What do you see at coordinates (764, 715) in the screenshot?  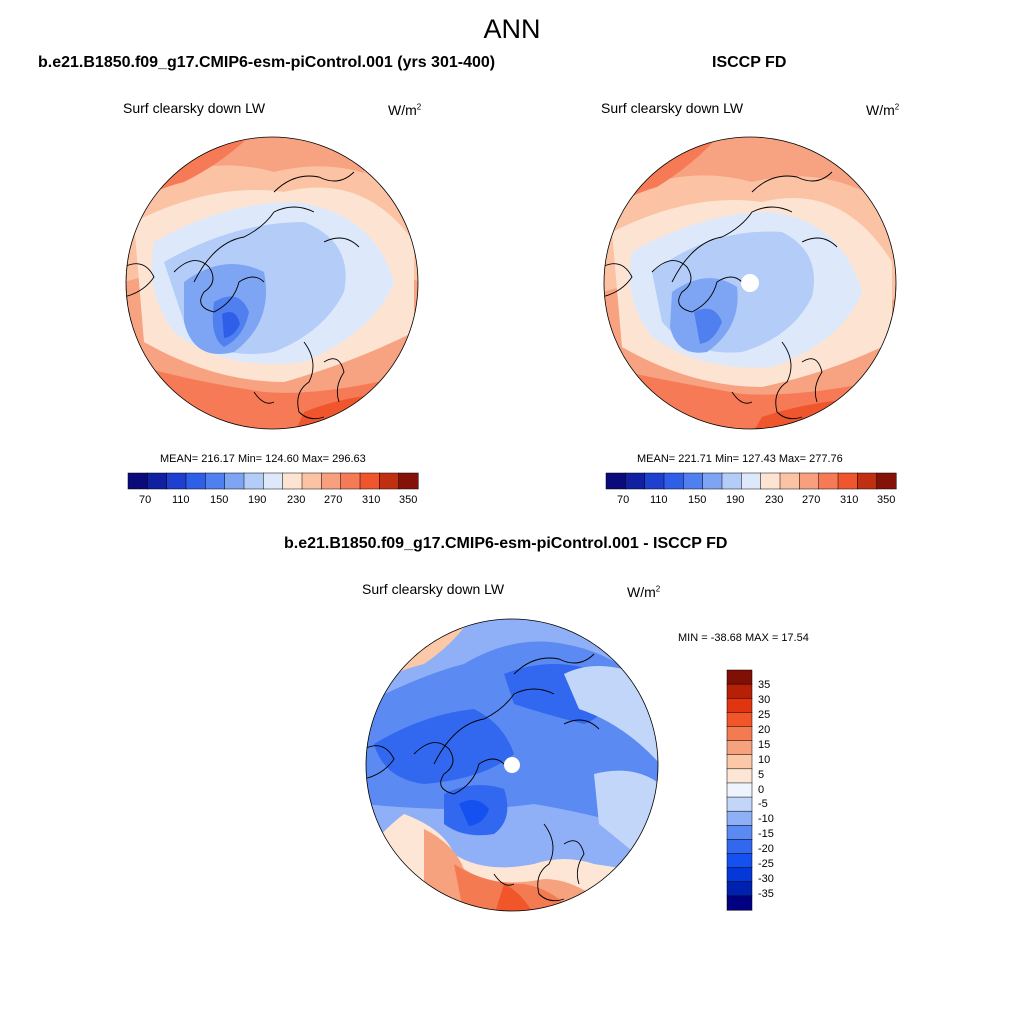 I see `colorbar-tick-label: 25` at bounding box center [764, 715].